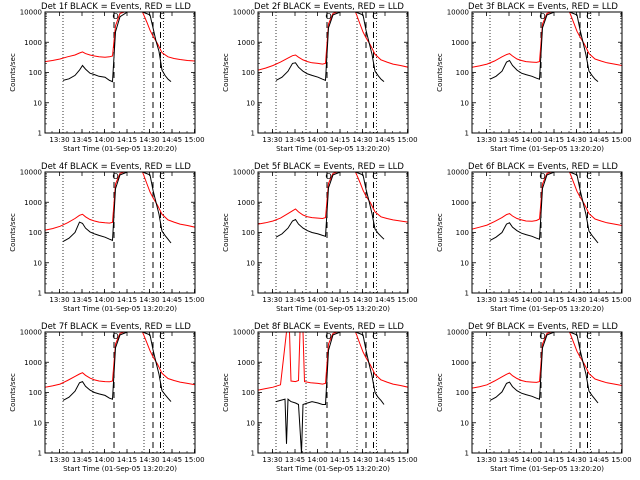 This screenshot has height=480, width=640. Describe the element at coordinates (543, 7) in the screenshot. I see `panel-title: Det 3f BLACK = Events, RED = LLD` at that location.